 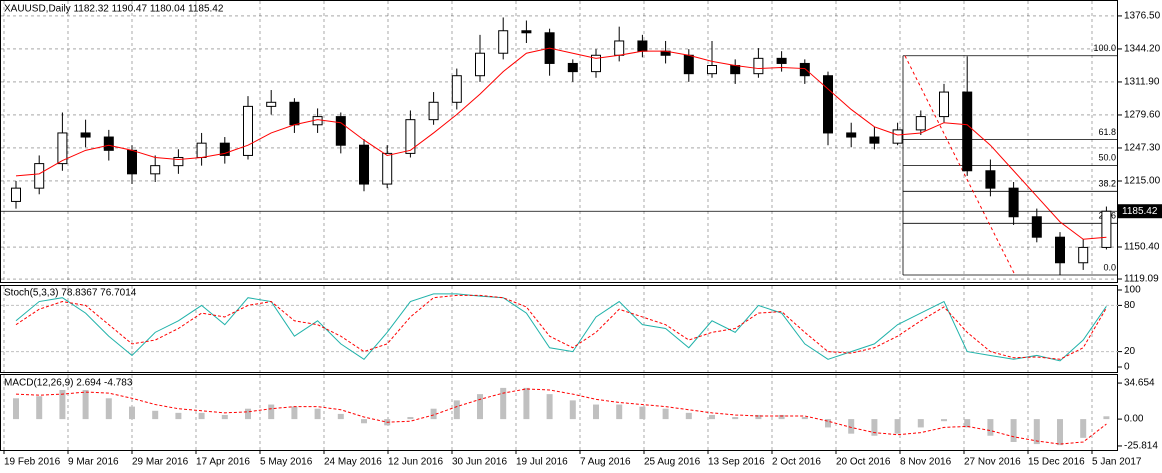 What do you see at coordinates (1117, 462) in the screenshot?
I see `x-tick-label: 5 Jan 2017` at bounding box center [1117, 462].